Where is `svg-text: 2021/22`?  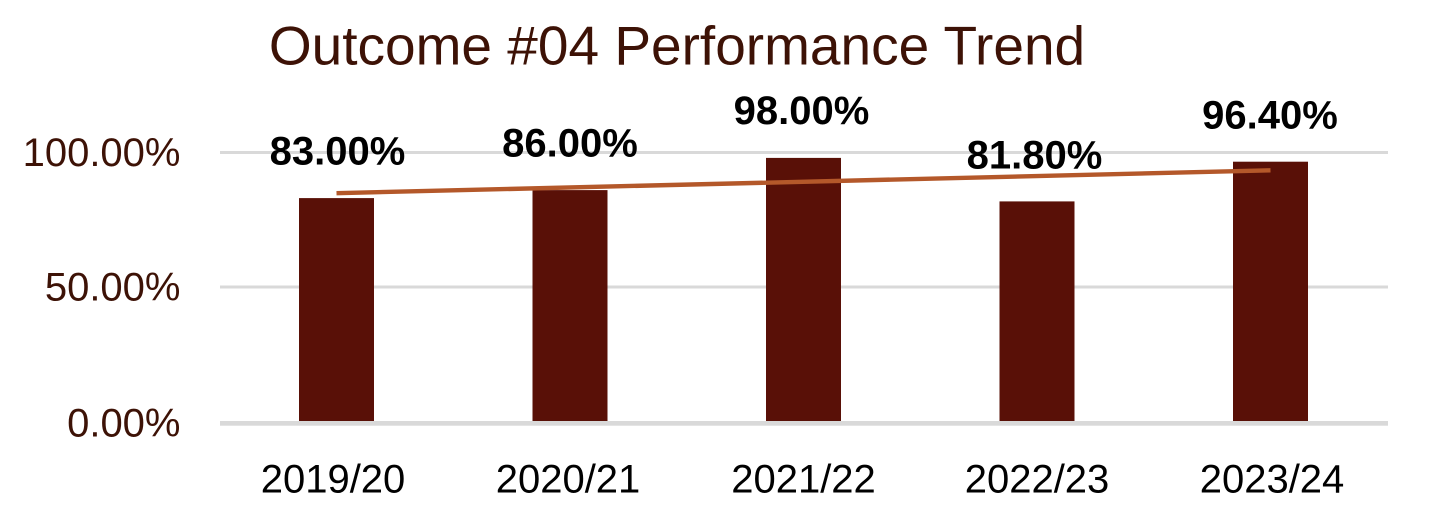 svg-text: 2021/22 is located at coordinates (803, 480).